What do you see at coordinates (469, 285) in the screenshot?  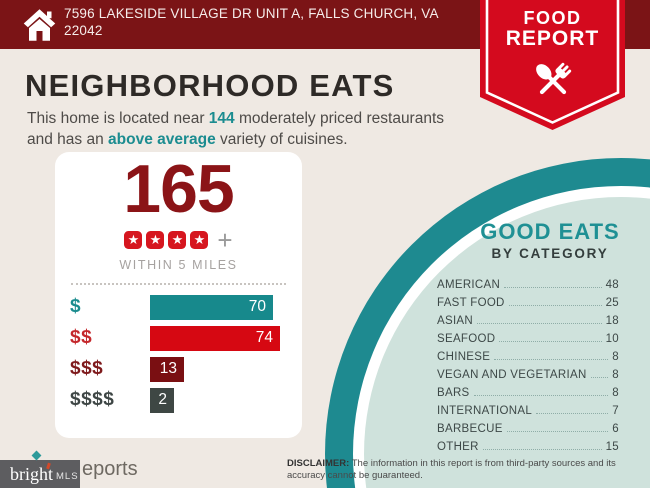 I see `category-label: AMERICAN` at bounding box center [469, 285].